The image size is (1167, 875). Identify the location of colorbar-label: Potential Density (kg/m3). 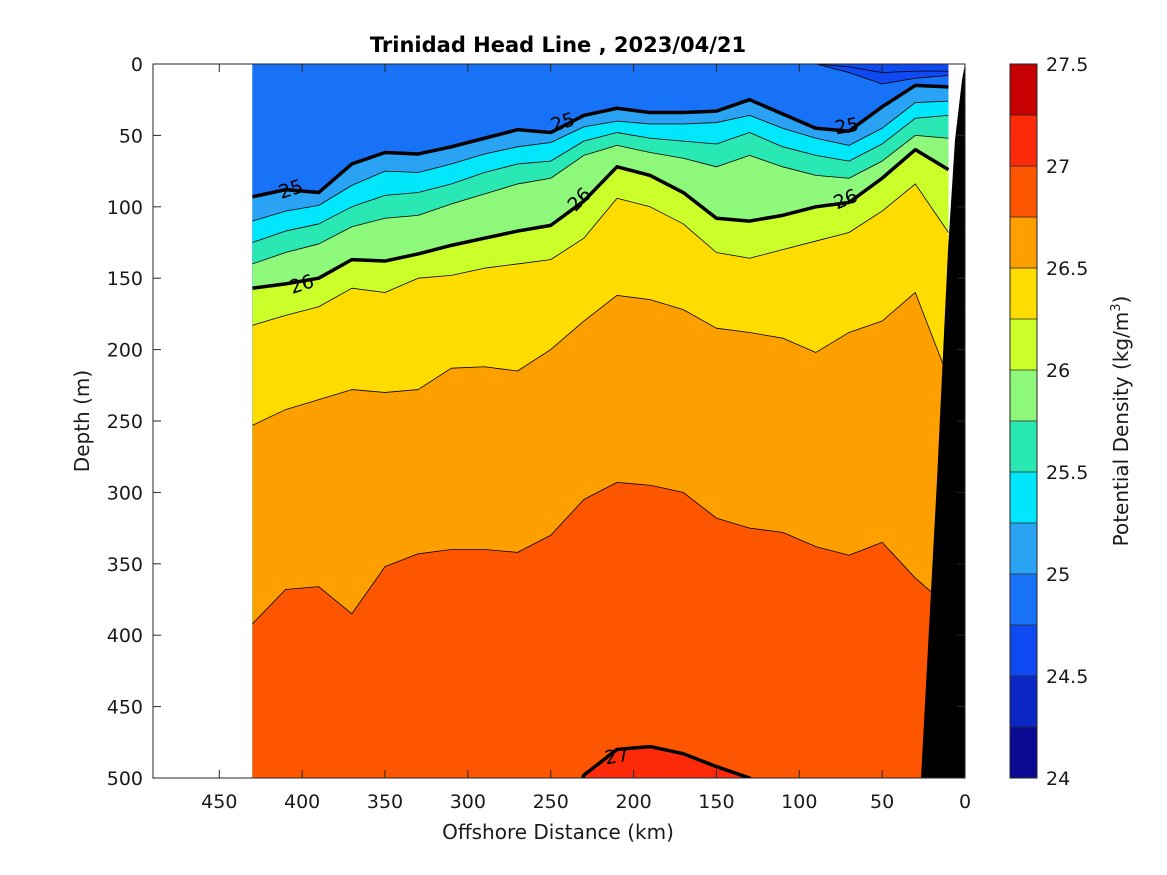
(1121, 421).